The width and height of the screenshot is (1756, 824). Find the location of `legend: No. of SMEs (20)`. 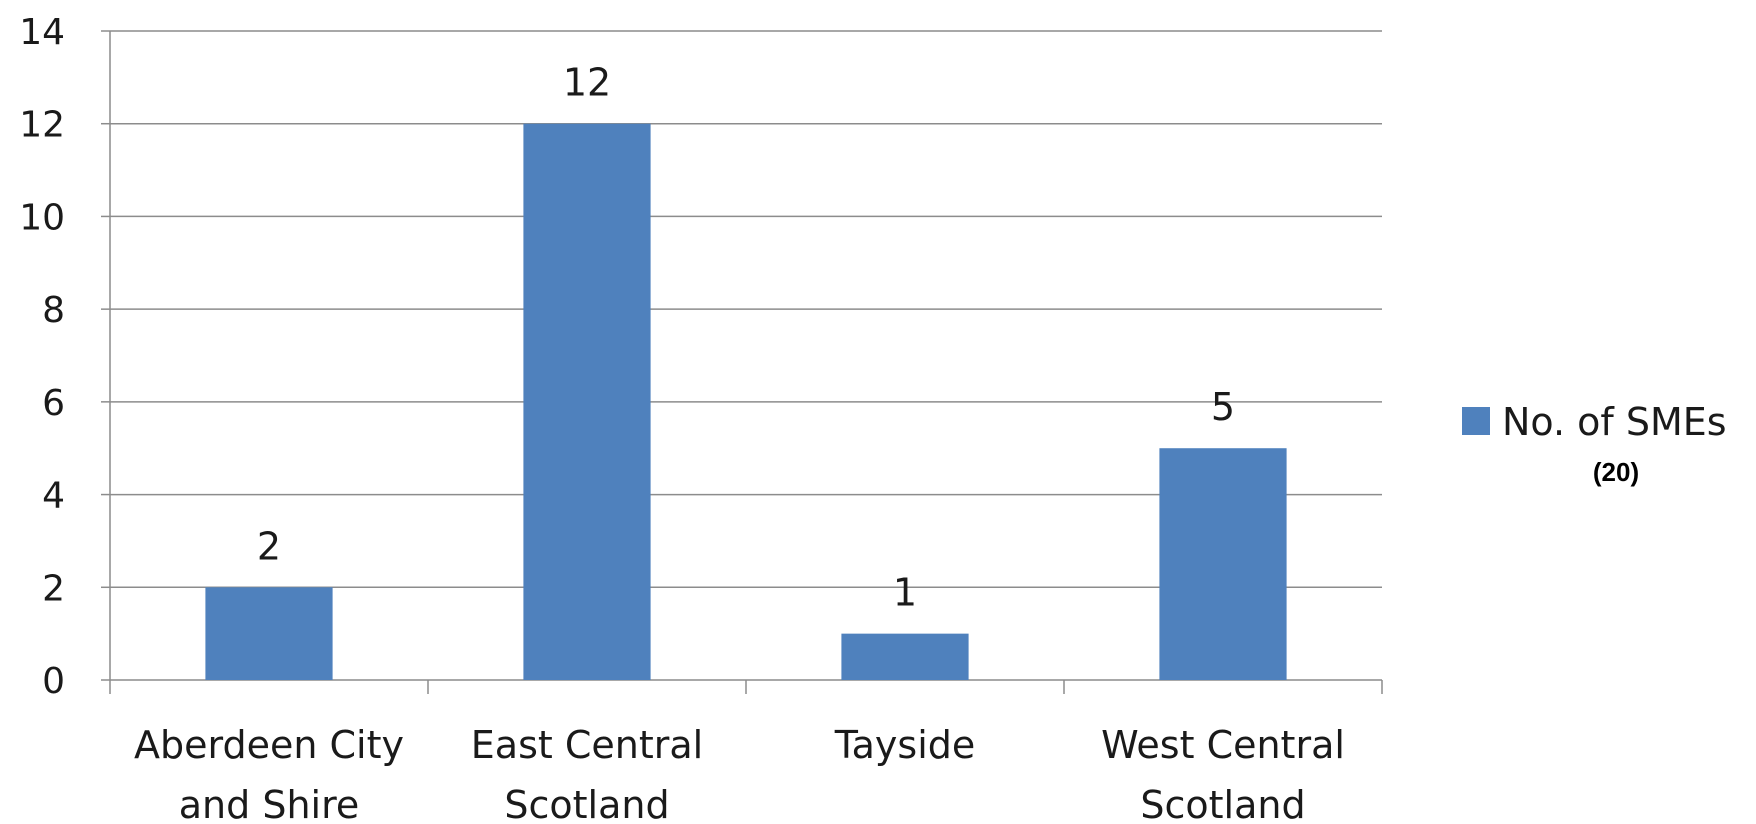

legend: No. of SMEs (20) is located at coordinates (1594, 443).